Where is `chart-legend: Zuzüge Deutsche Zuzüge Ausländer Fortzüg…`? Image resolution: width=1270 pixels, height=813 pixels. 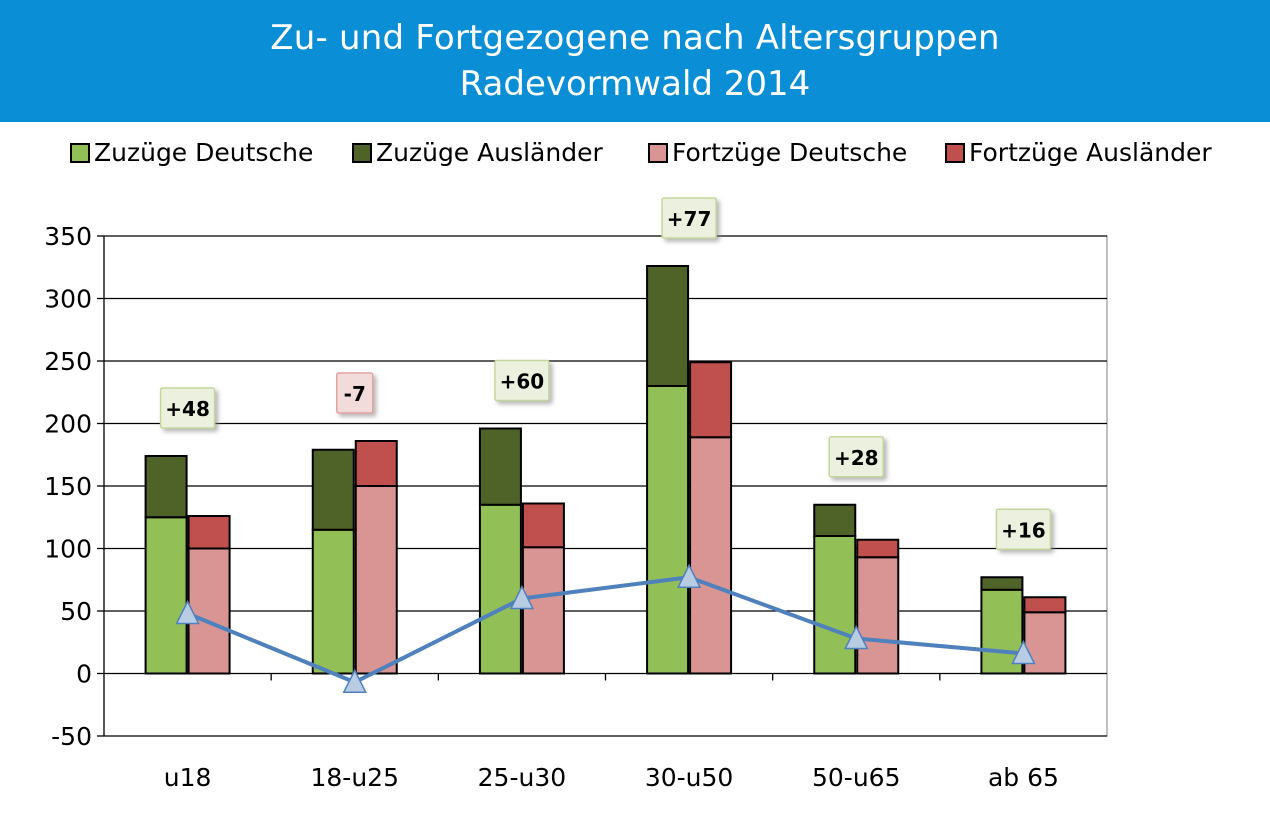
chart-legend: Zuzüge Deutsche Zuzüge Ausländer Fortzüg… is located at coordinates (660, 158).